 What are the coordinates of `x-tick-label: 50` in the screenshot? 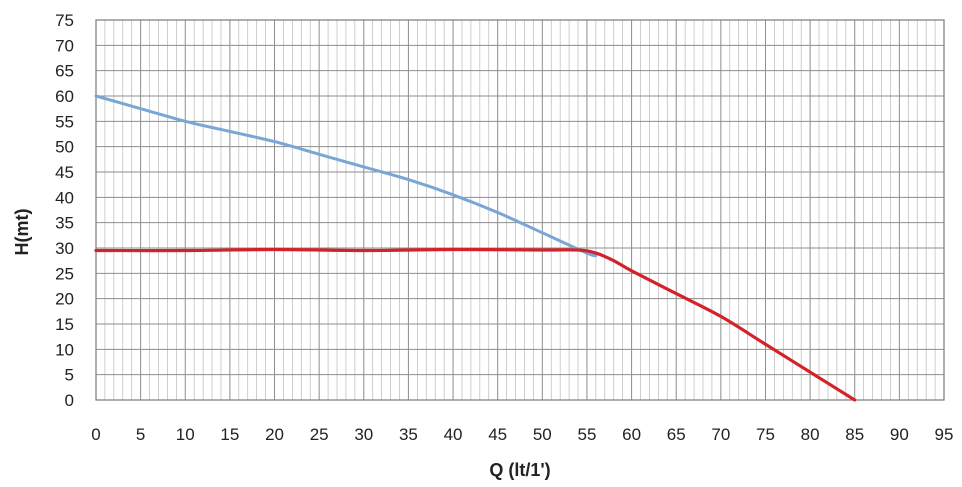 It's located at (542, 434).